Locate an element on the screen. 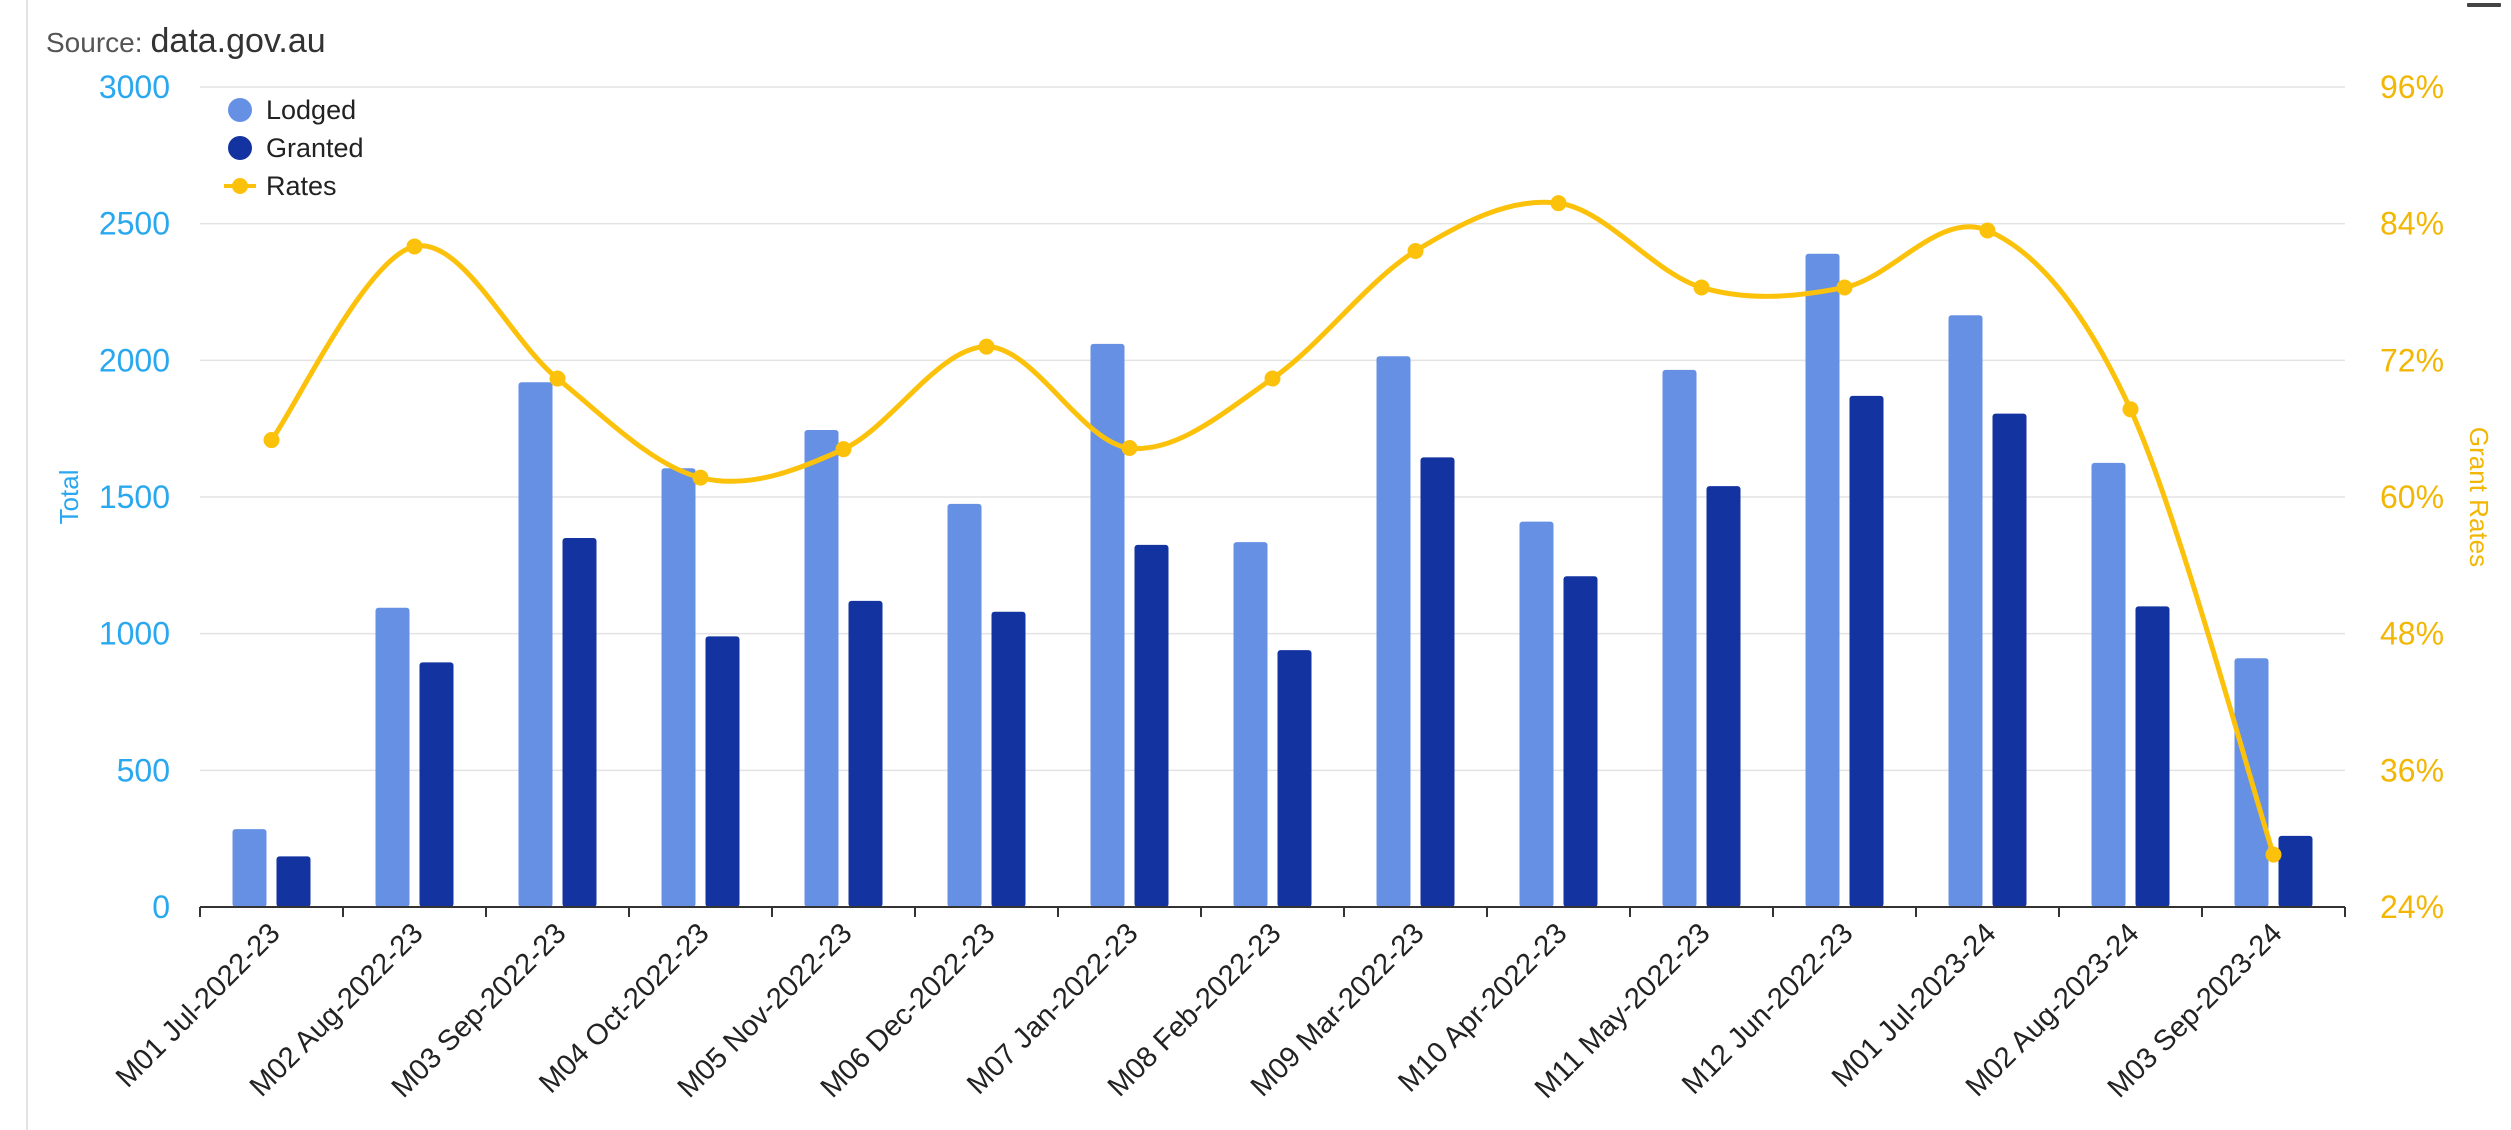  y-tick-label: 1000 is located at coordinates (134, 634).